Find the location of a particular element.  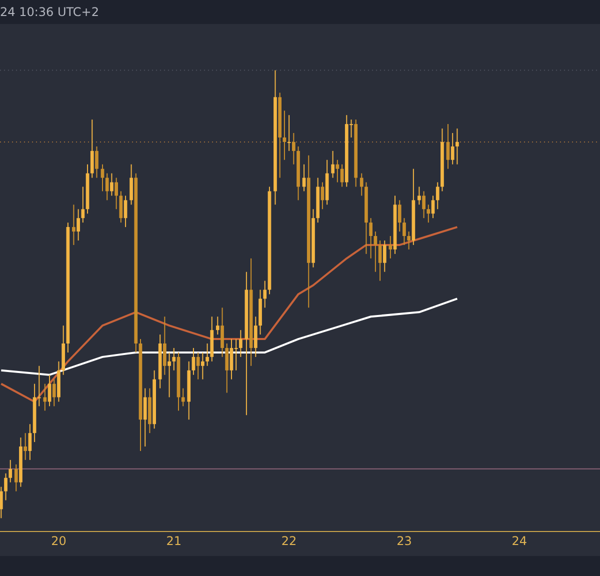

x-tick-label: 22 is located at coordinates (289, 541).